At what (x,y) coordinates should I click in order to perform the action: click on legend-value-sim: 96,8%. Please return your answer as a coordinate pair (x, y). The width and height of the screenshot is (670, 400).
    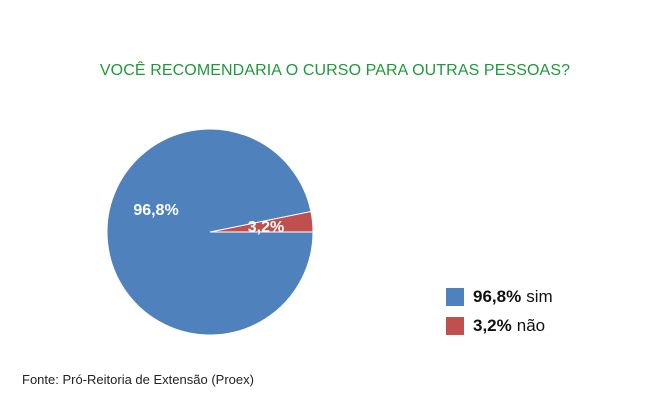
    Looking at the image, I should click on (497, 296).